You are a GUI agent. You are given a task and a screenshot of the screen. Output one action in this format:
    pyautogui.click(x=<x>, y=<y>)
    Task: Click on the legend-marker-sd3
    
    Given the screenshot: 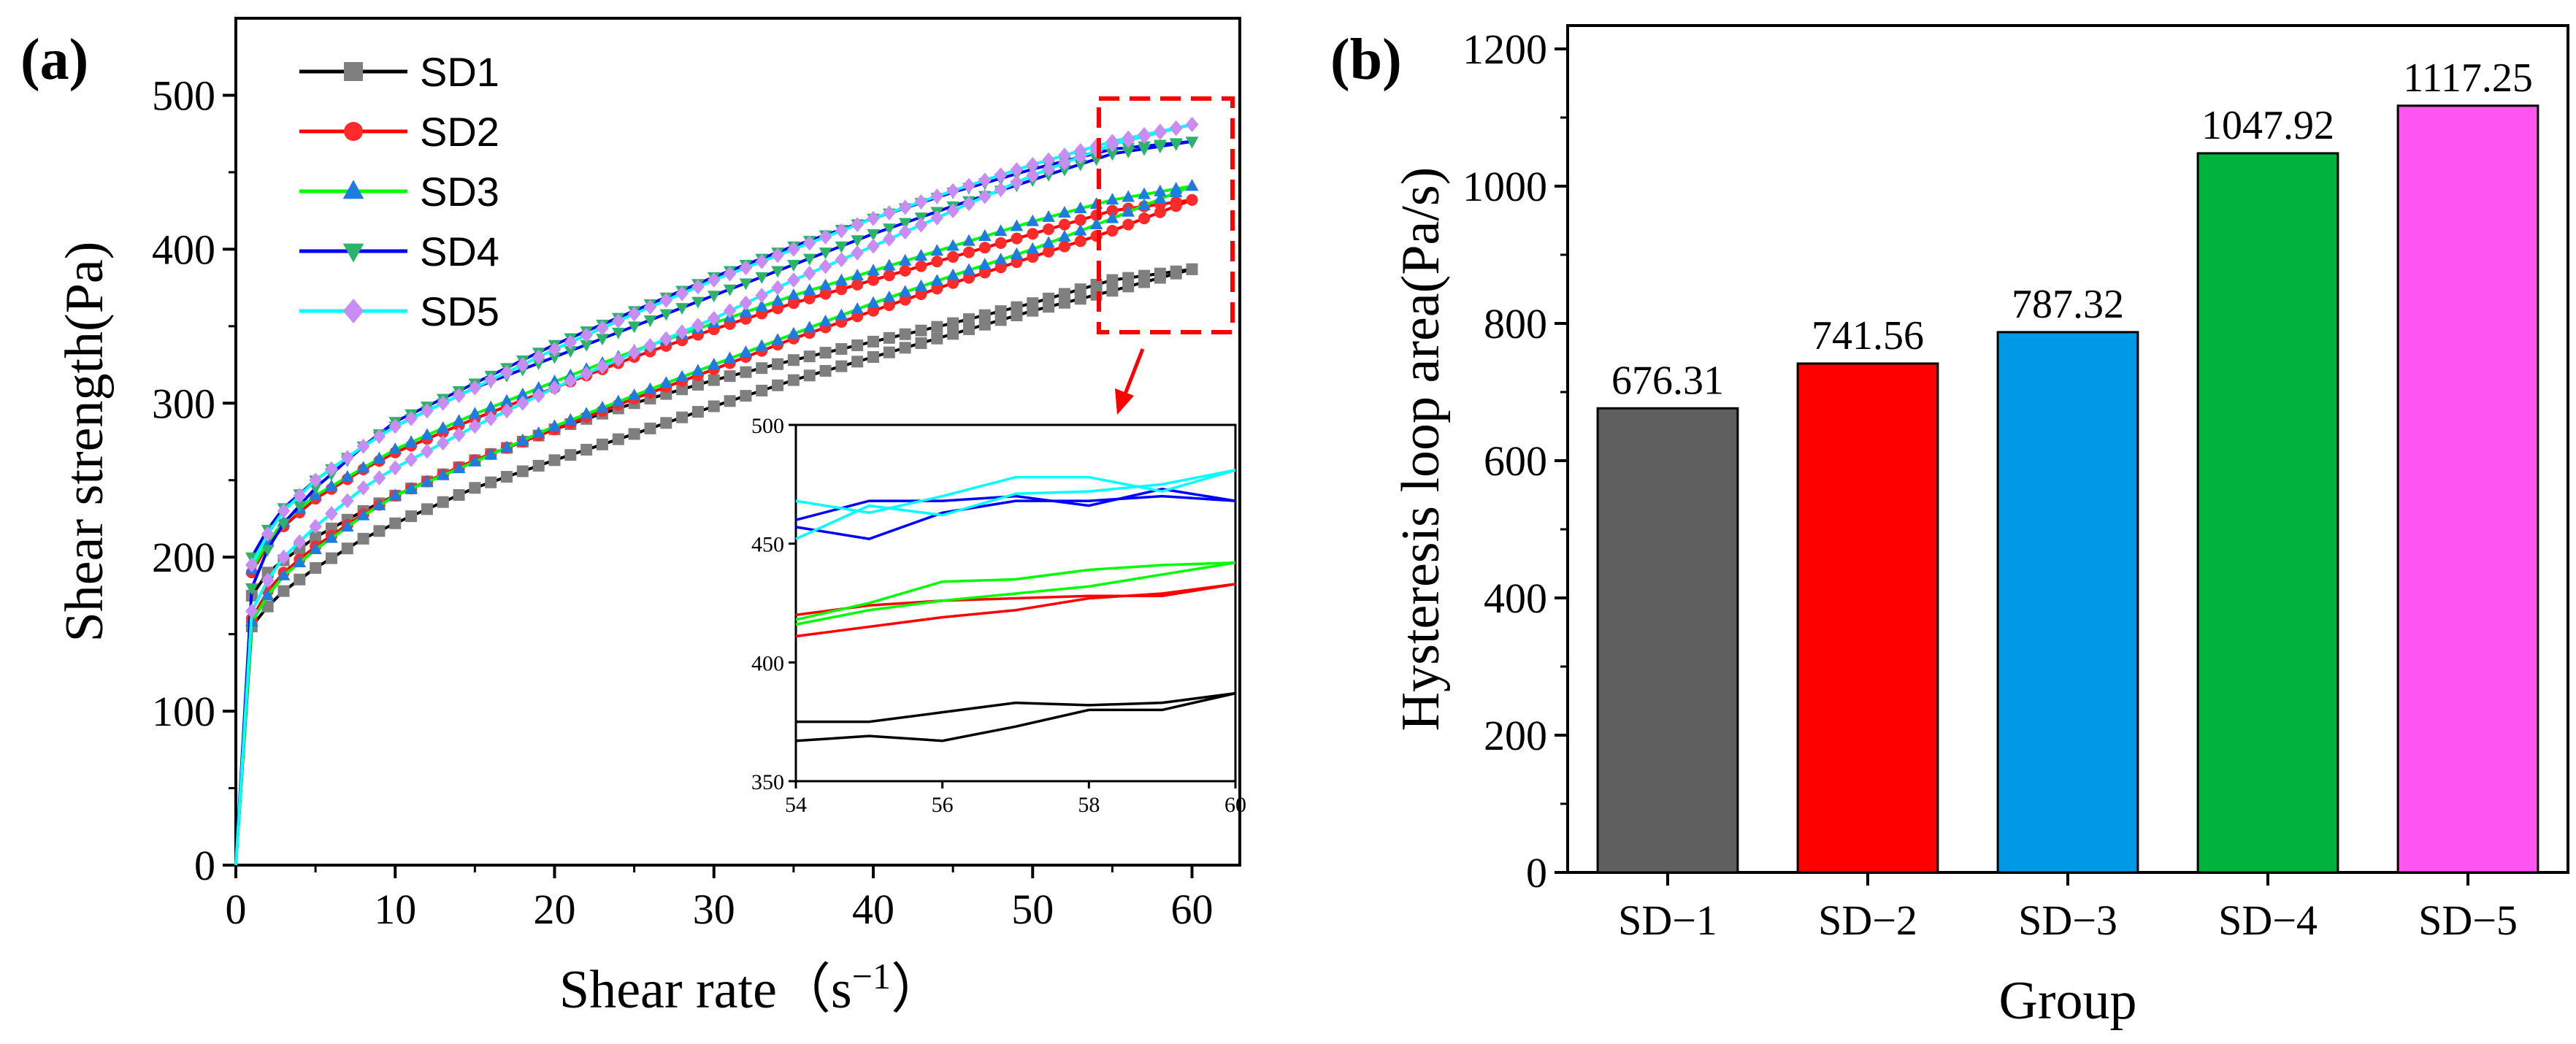 What is the action you would take?
    pyautogui.click(x=353, y=189)
    